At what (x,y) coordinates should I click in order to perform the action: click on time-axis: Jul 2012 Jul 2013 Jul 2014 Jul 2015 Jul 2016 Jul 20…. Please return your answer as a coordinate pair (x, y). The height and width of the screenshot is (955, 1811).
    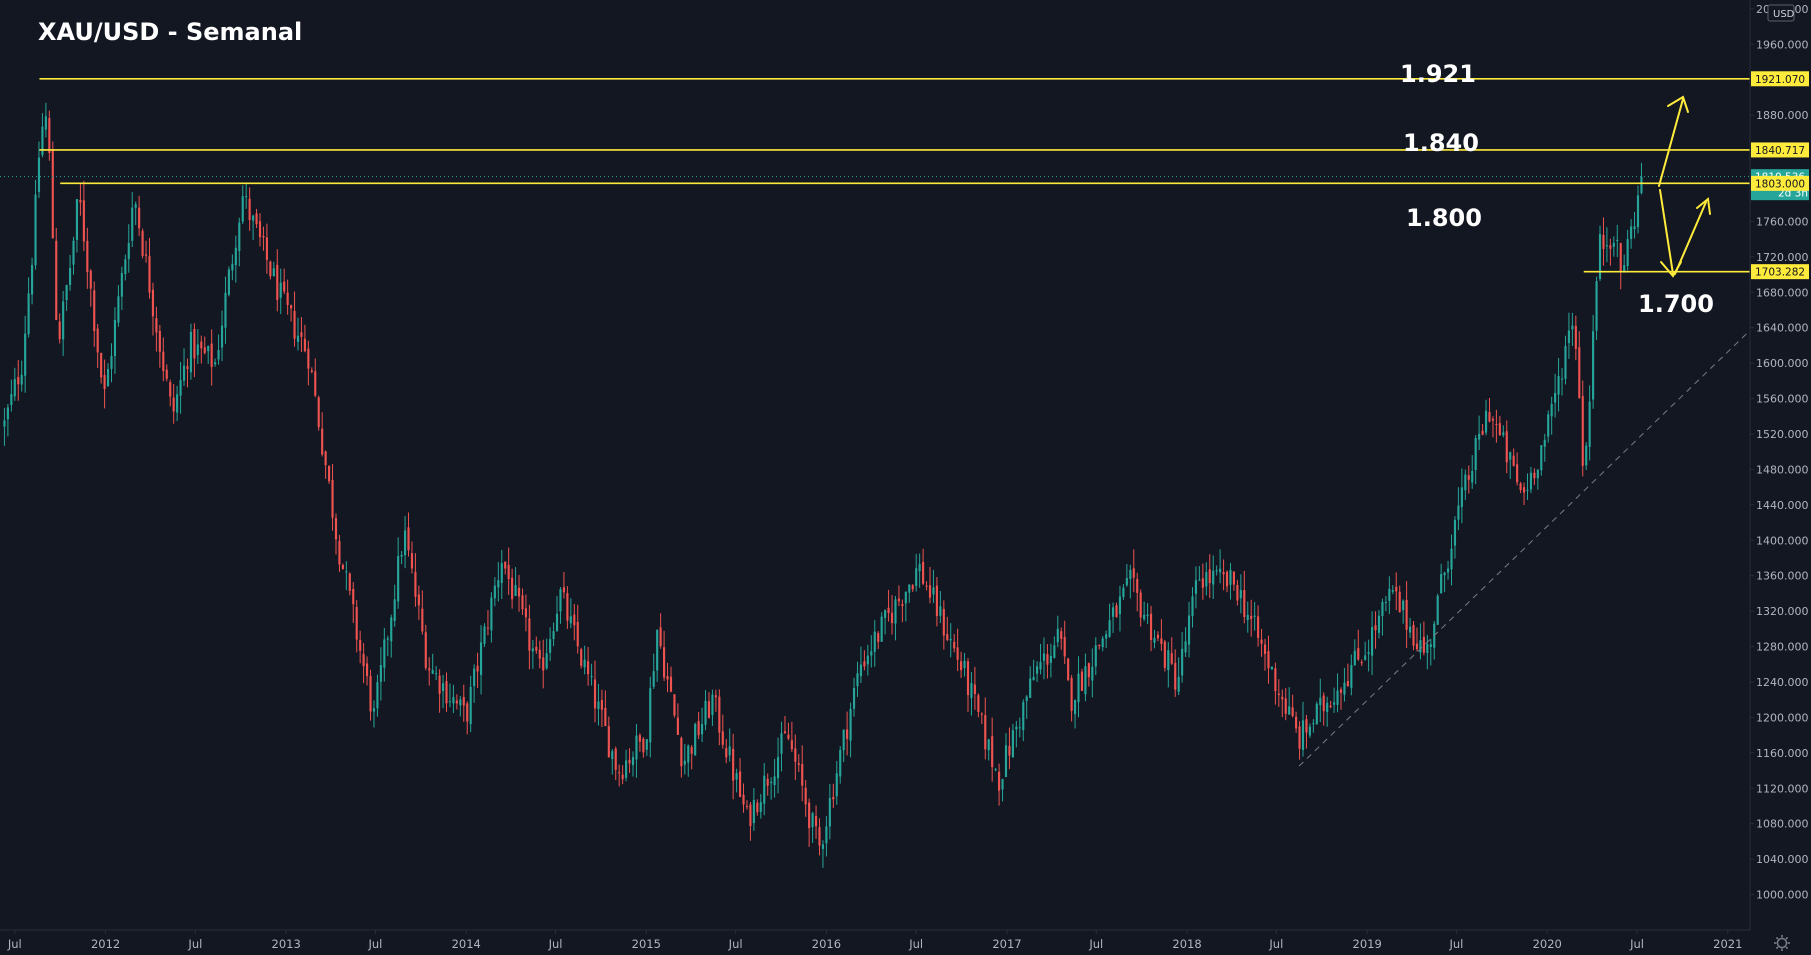
    Looking at the image, I should click on (875, 940).